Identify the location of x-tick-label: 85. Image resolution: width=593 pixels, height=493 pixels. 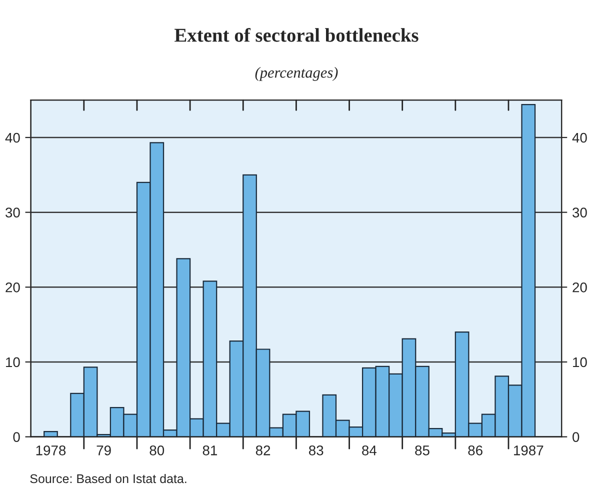
(422, 451).